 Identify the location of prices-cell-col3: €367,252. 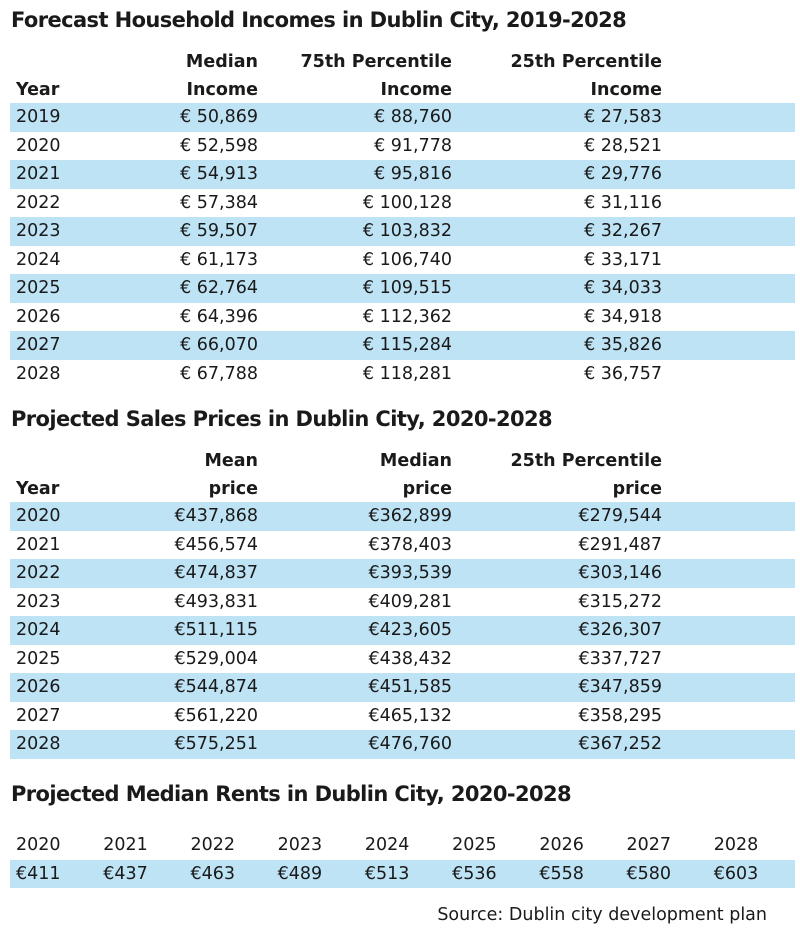
(557, 744).